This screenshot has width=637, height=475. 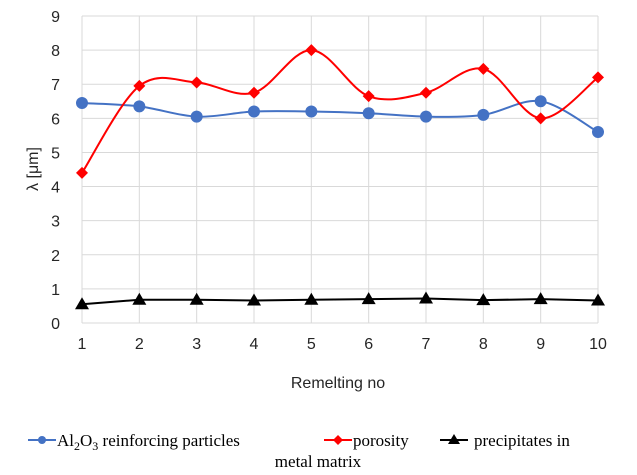 I want to click on y-tick-label: 3, so click(x=55, y=222).